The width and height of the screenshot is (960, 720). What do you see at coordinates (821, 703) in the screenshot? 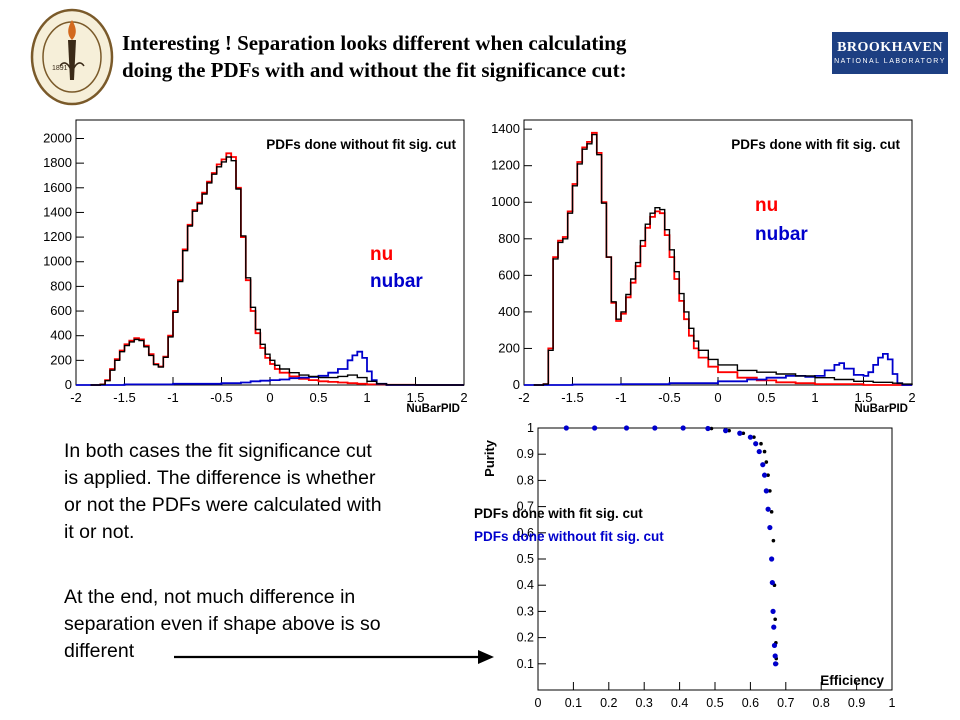
I see `x-tick-label: 0.8` at bounding box center [821, 703].